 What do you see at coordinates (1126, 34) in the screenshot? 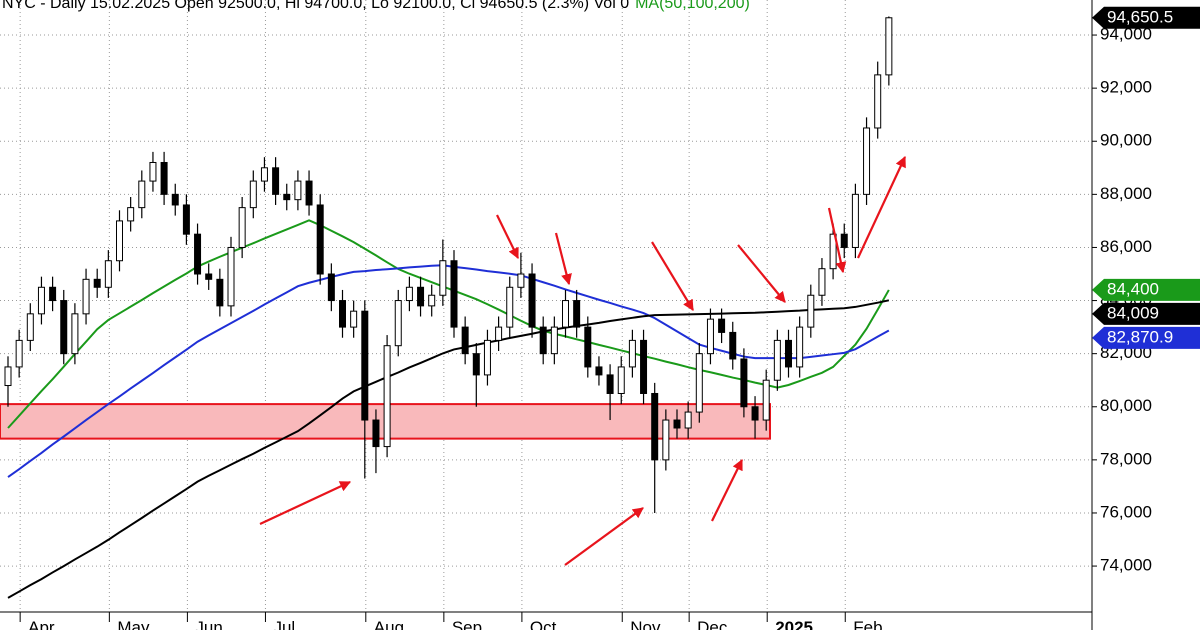
I see `y-tick-label: 94,000` at bounding box center [1126, 34].